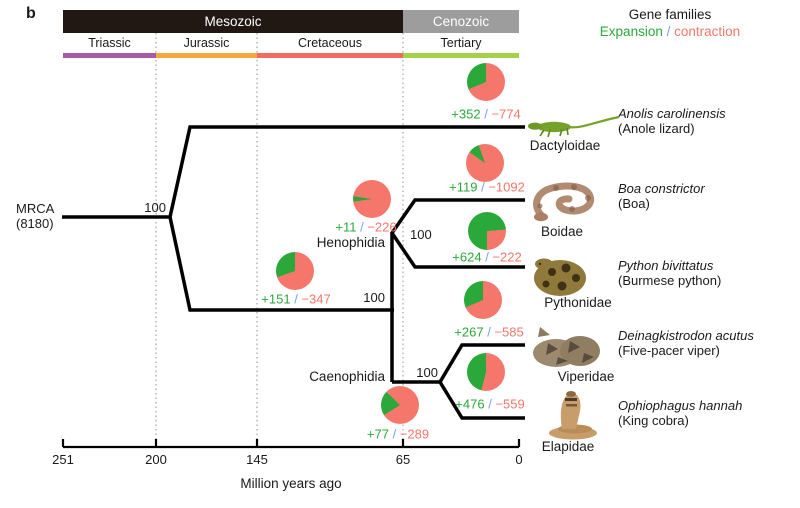 This screenshot has width=800, height=508. What do you see at coordinates (519, 459) in the screenshot?
I see `axis-tick-0: 0` at bounding box center [519, 459].